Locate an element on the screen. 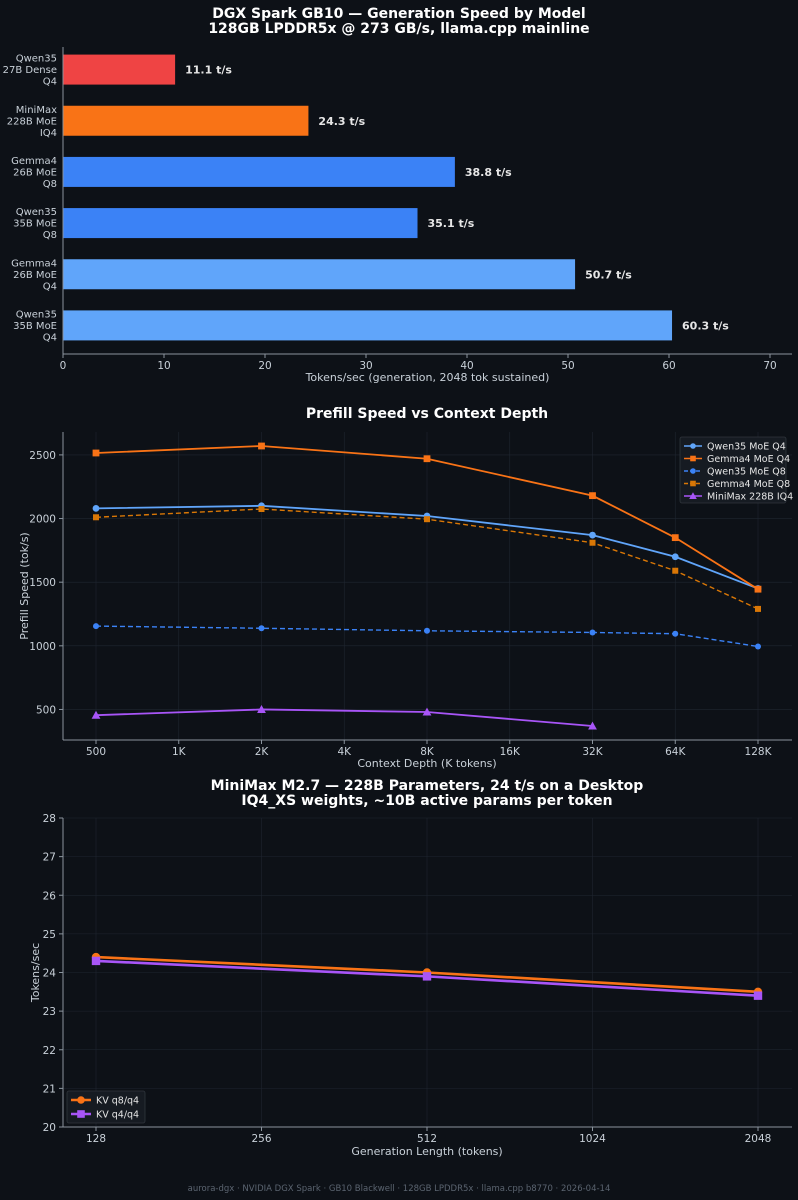 The height and width of the screenshot is (1200, 798). chart3-xtick-label: 2048 is located at coordinates (758, 1139).